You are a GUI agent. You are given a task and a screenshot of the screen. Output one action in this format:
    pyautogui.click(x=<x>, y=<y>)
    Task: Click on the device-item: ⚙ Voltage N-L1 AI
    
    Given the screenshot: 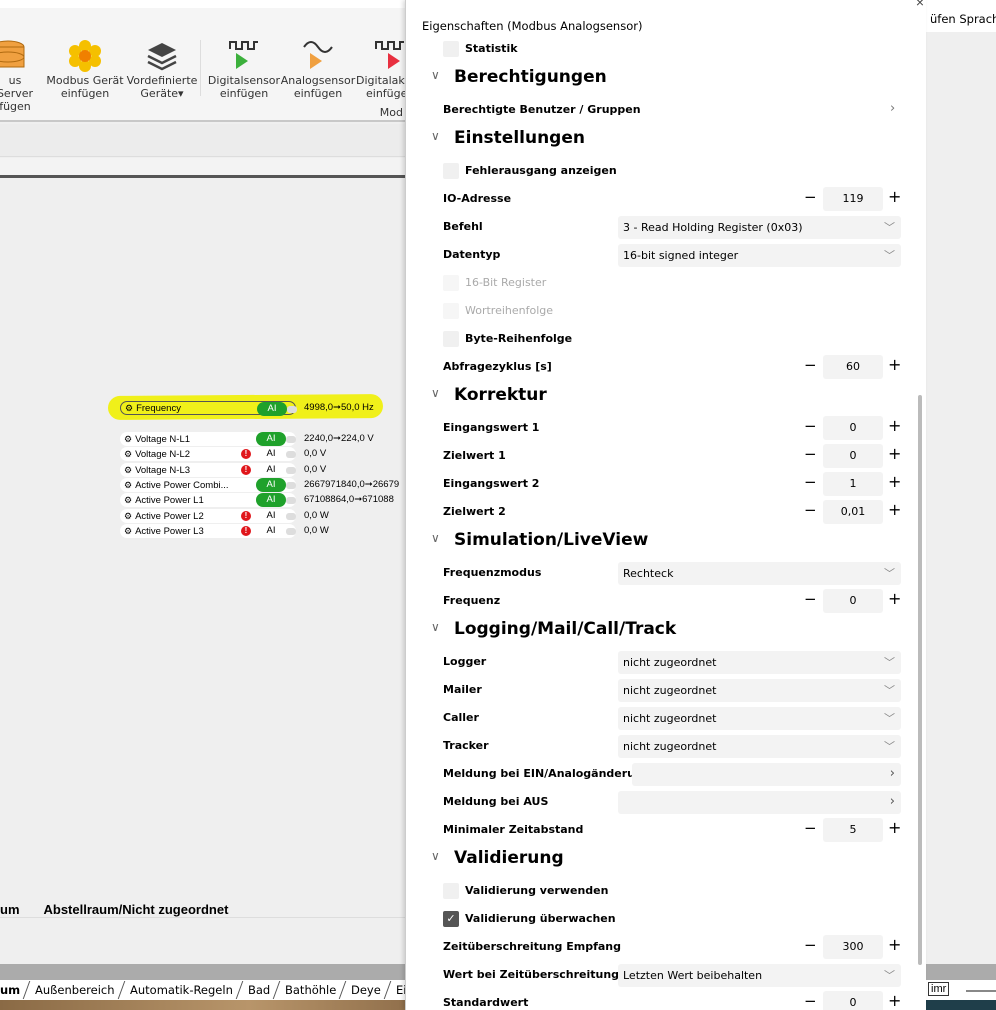 What is the action you would take?
    pyautogui.click(x=208, y=439)
    